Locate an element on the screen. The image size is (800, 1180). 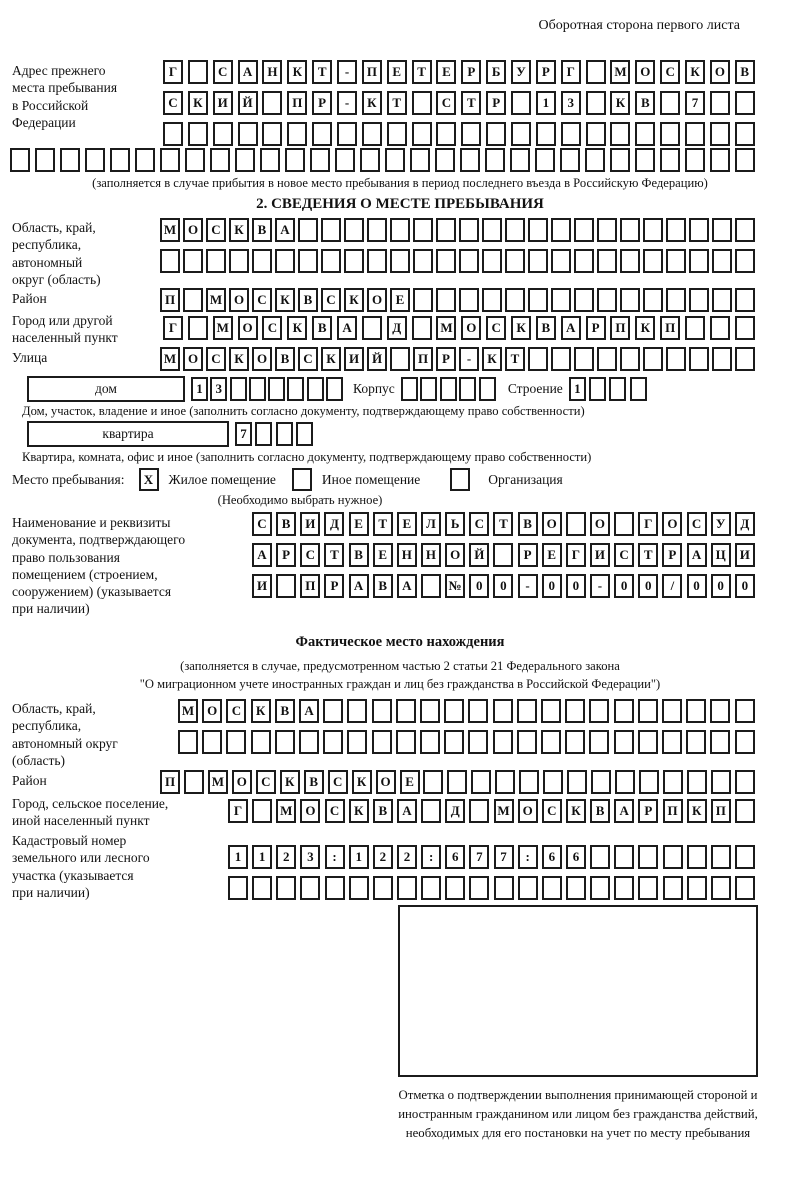
char-box: 0 is located at coordinates (720, 586).